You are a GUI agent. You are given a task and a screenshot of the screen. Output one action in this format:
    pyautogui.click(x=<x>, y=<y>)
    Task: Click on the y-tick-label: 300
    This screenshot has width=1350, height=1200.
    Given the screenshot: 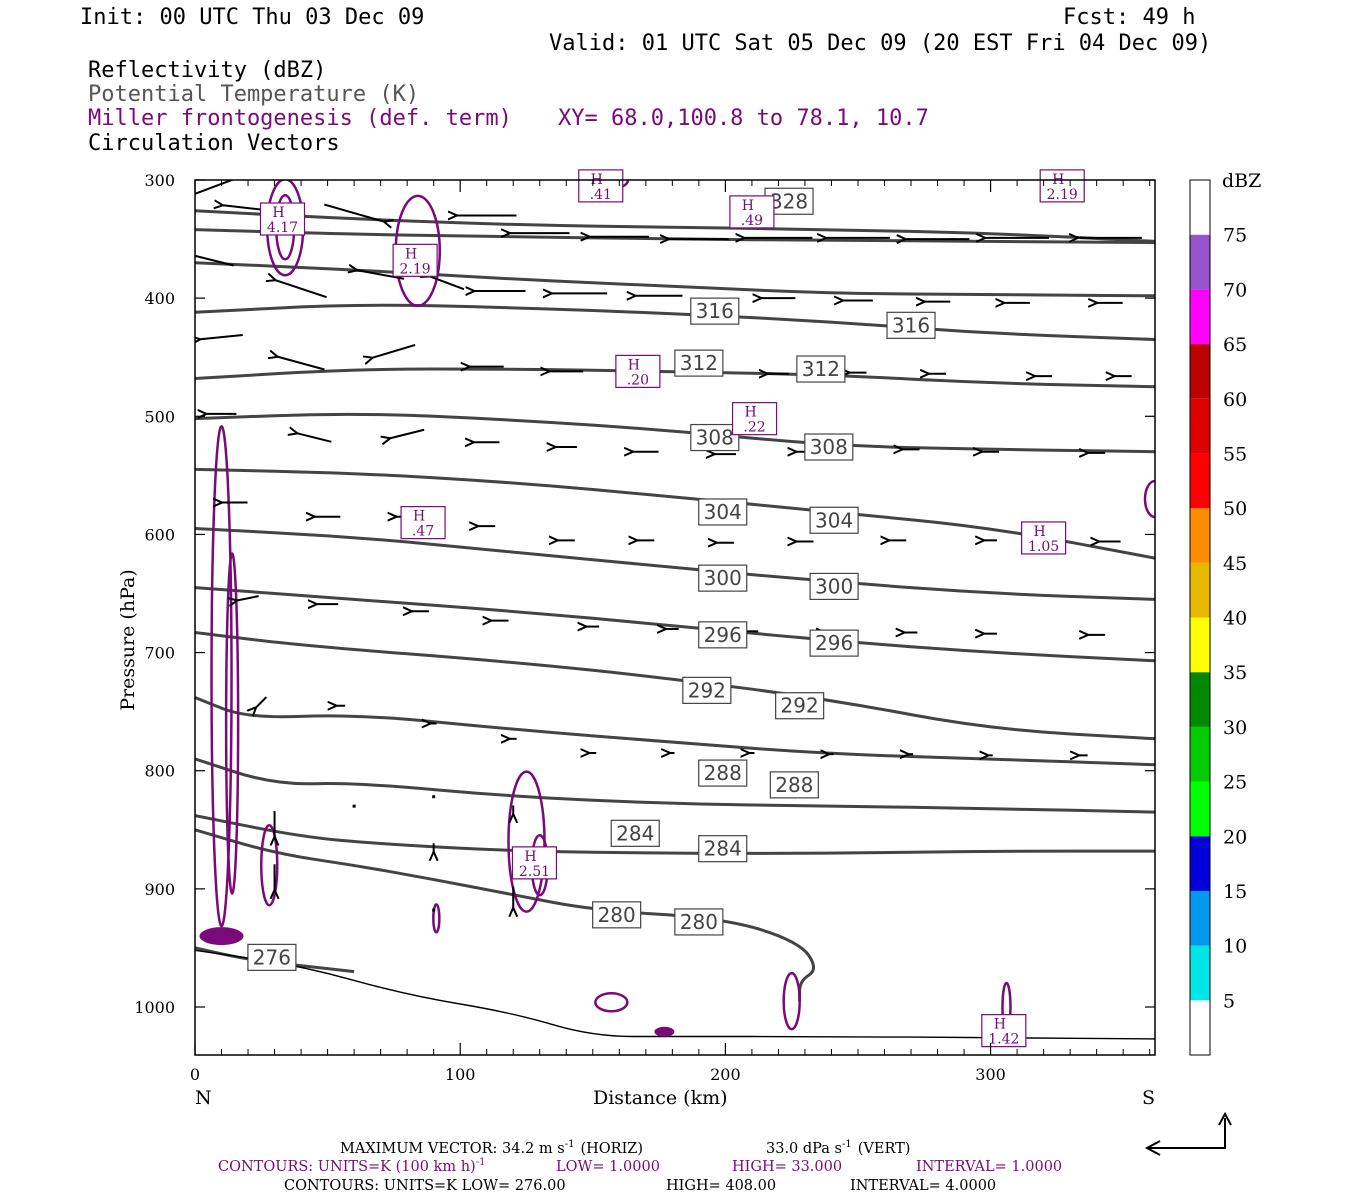 What is the action you would take?
    pyautogui.click(x=159, y=180)
    